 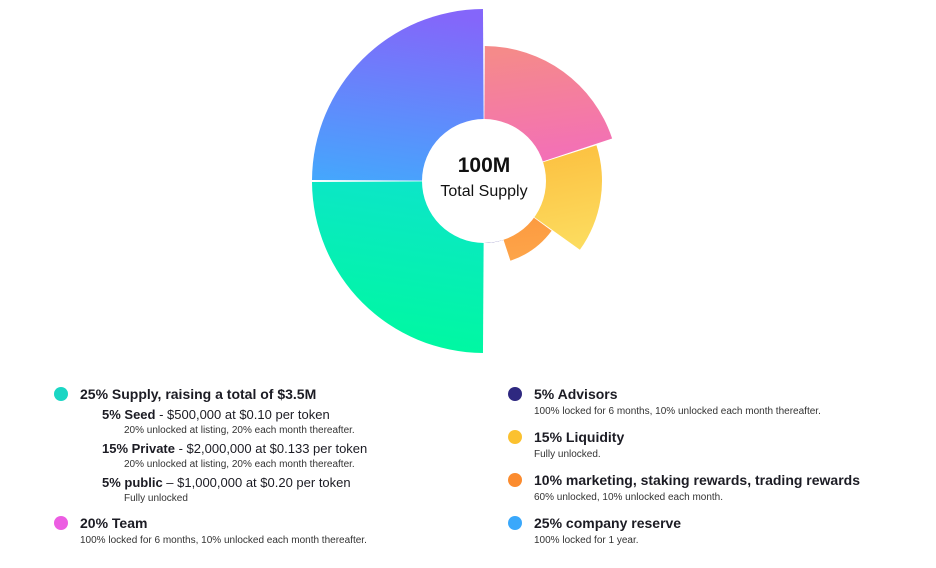 What do you see at coordinates (515, 437) in the screenshot?
I see `legend-dot-liquidity` at bounding box center [515, 437].